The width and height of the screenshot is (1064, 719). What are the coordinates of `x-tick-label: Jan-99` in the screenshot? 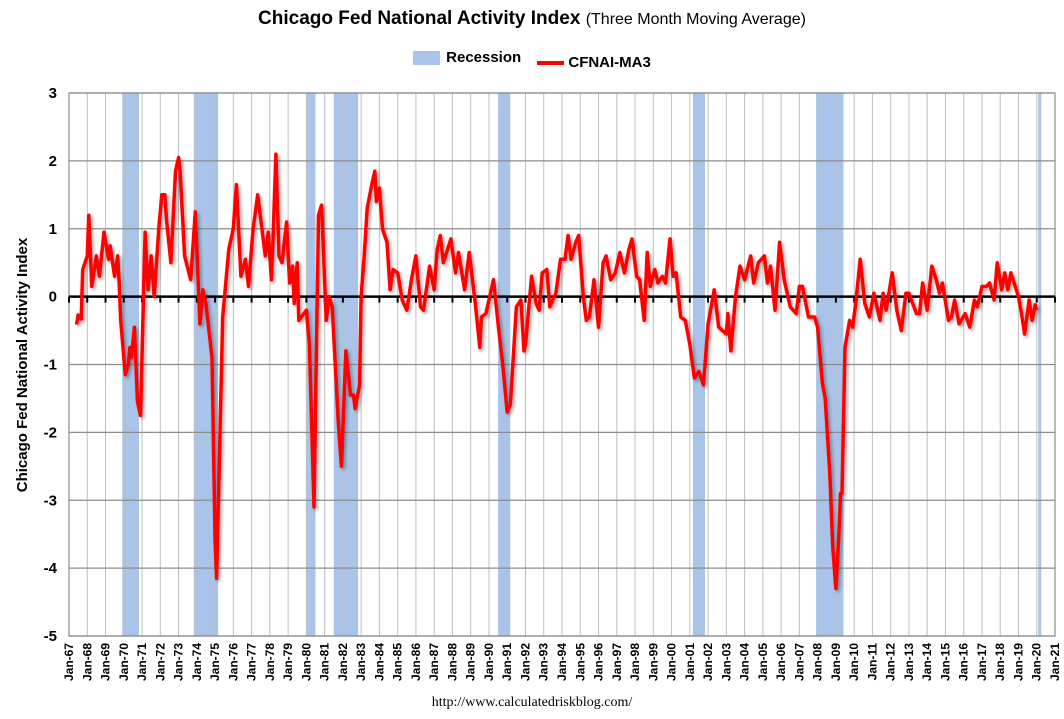 It's located at (653, 662).